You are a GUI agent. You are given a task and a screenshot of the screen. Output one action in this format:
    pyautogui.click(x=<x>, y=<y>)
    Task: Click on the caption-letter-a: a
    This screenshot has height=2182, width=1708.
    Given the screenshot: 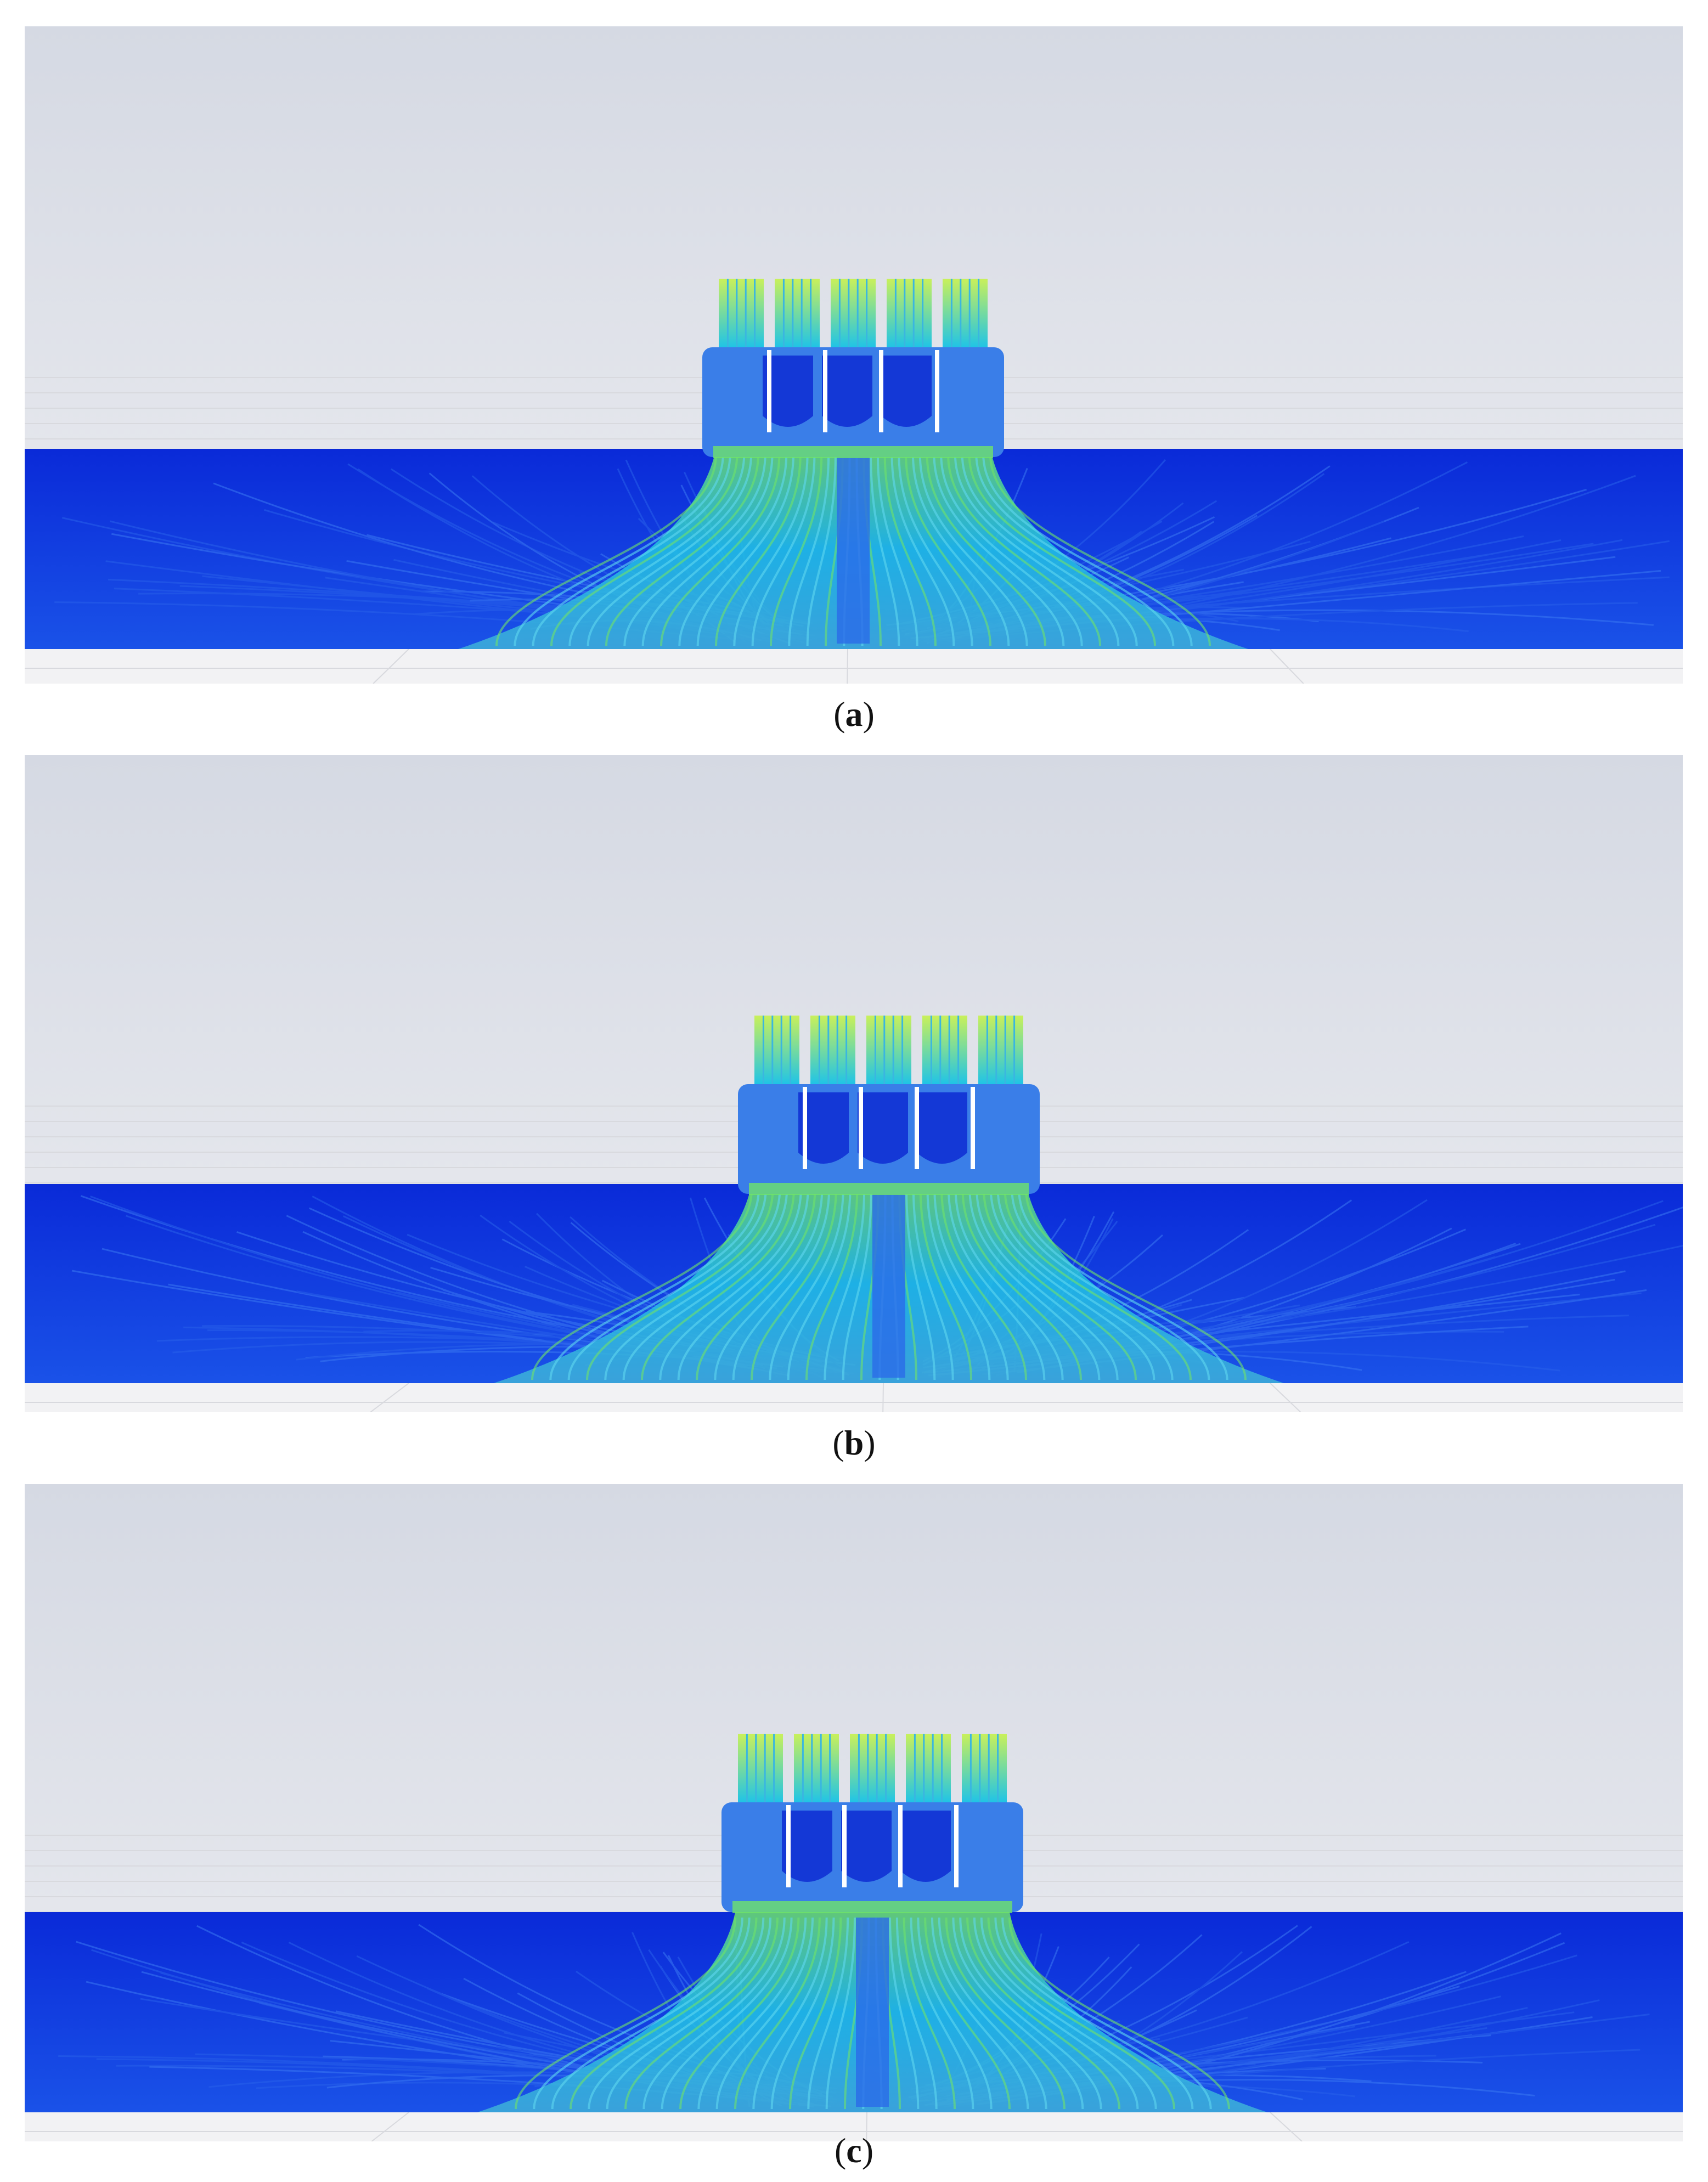 What is the action you would take?
    pyautogui.click(x=854, y=714)
    